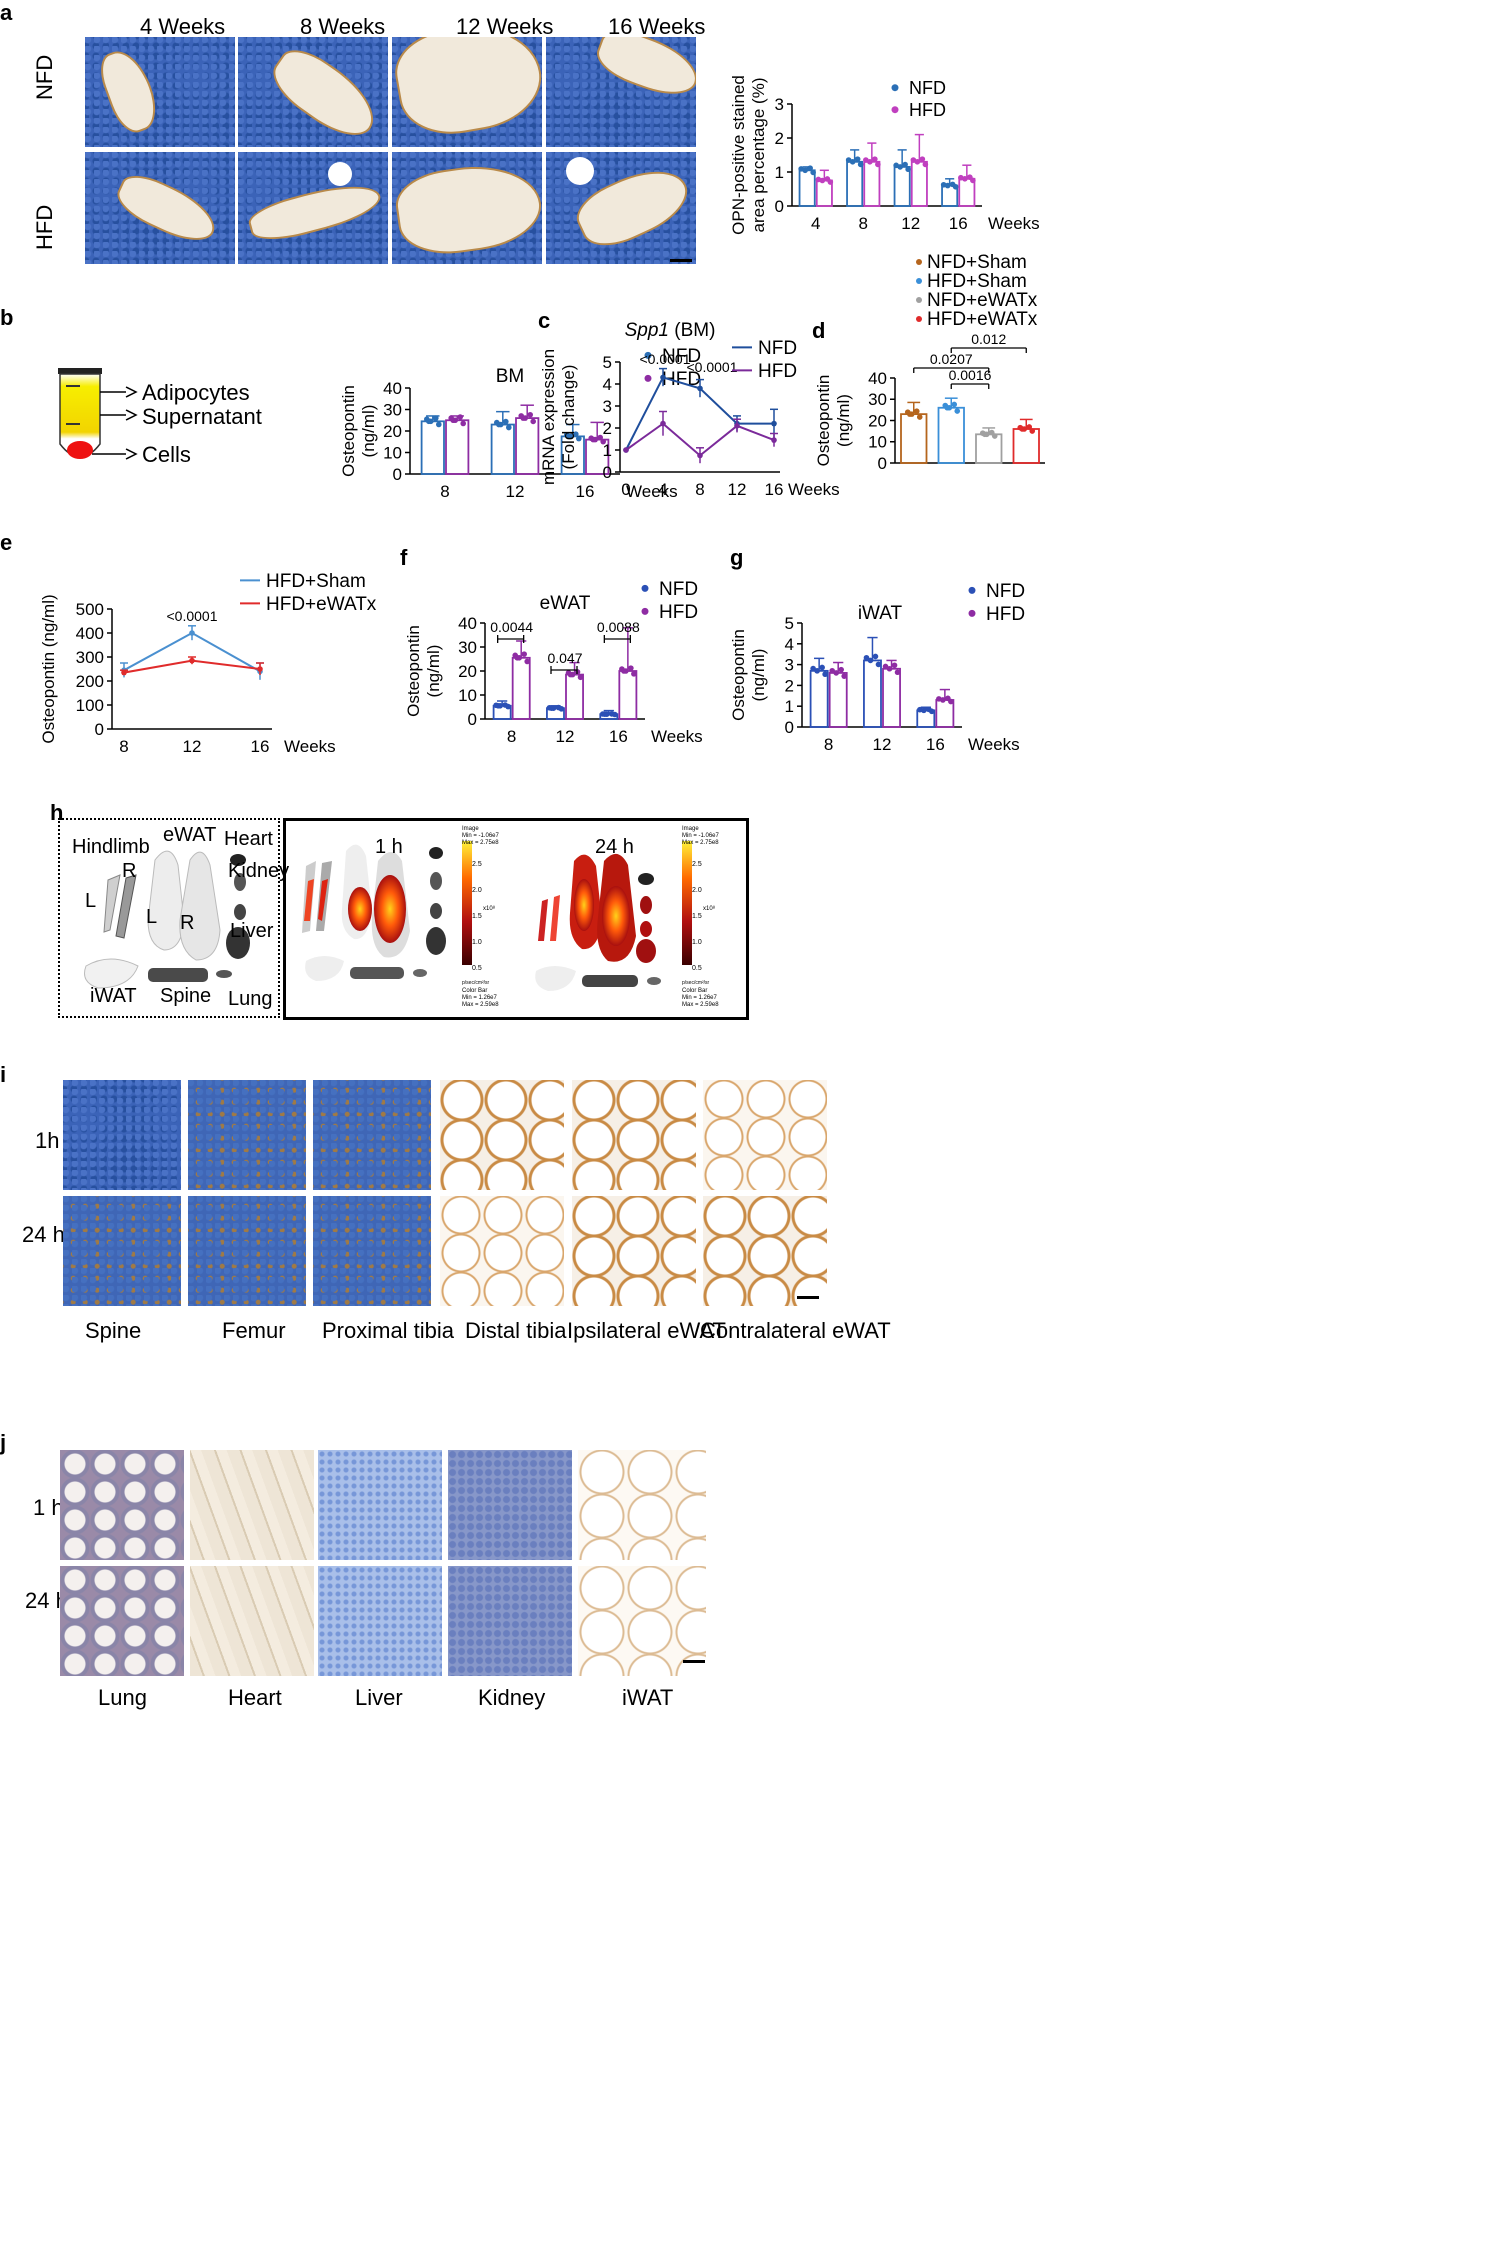 Image resolution: width=1500 pixels, height=2268 pixels. Describe the element at coordinates (166, 454) in the screenshot. I see `tube-label: Cells` at that location.